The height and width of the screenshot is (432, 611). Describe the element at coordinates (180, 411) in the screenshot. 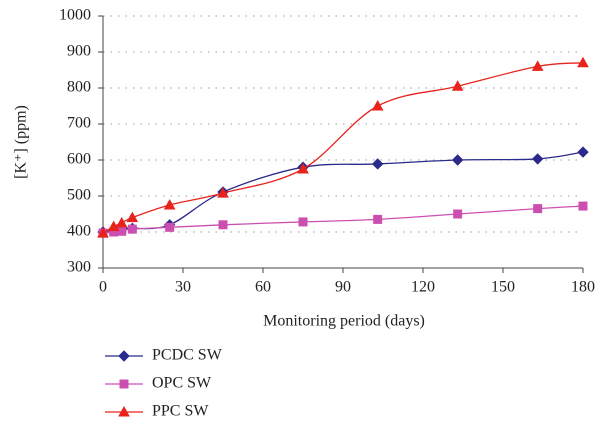

I see `legend-label: PPC SW` at that location.